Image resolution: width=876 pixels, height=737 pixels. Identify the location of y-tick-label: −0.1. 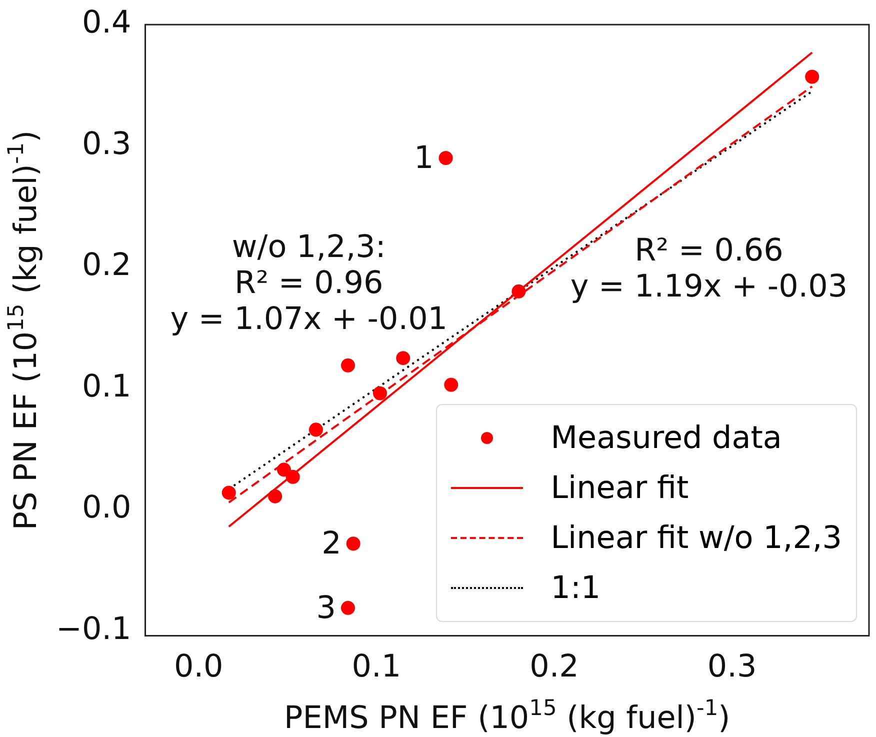
(94, 628).